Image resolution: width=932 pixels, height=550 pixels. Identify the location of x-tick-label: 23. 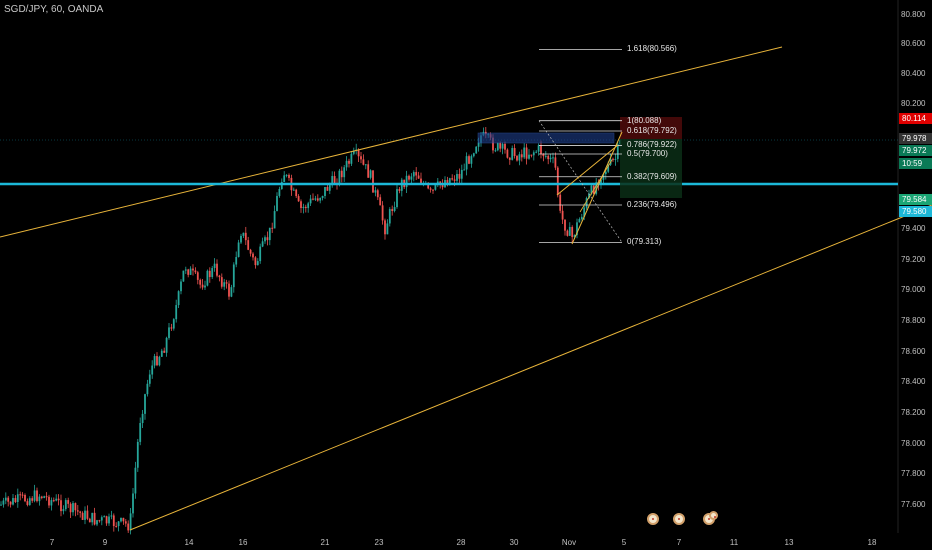
(379, 542).